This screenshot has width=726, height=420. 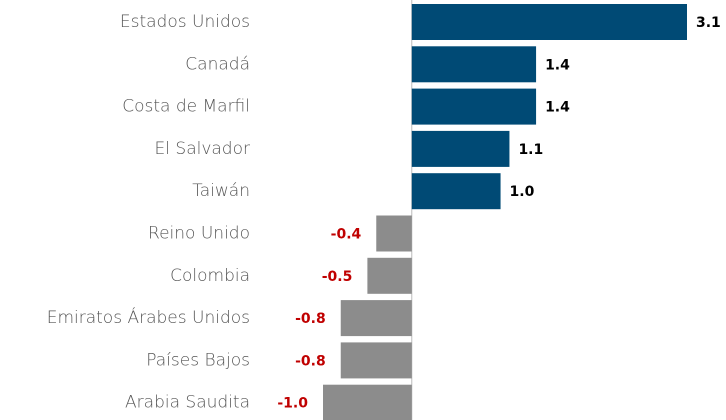 I want to click on value-label: -1.0, so click(x=292, y=404).